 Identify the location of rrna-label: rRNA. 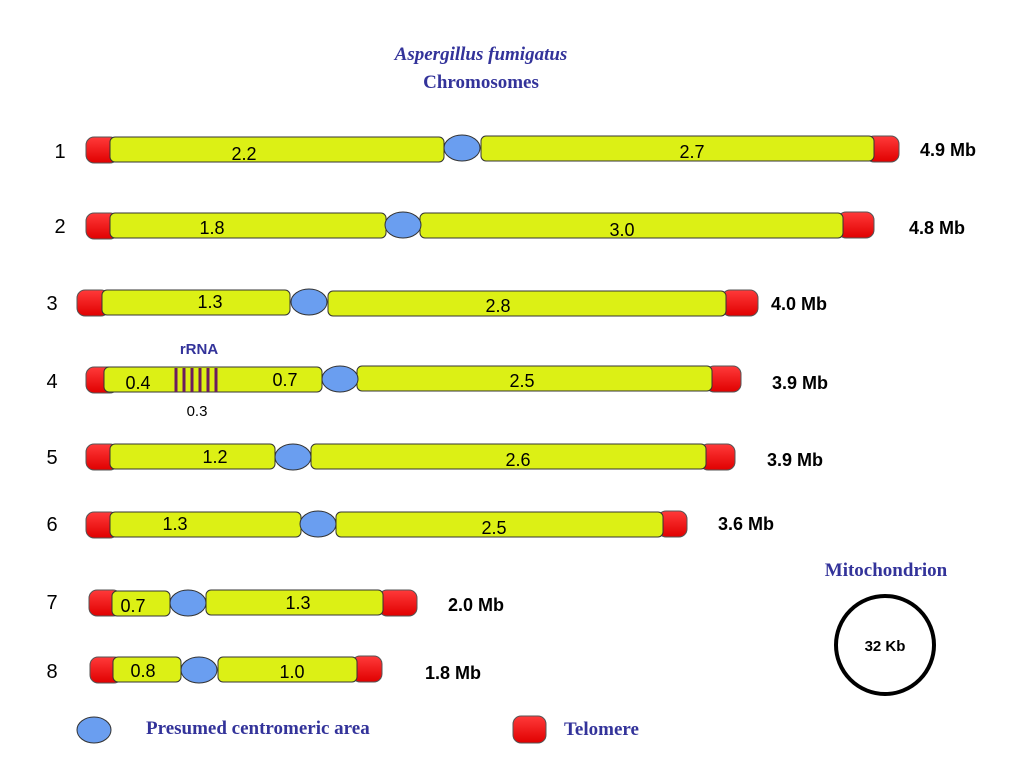
(199, 349).